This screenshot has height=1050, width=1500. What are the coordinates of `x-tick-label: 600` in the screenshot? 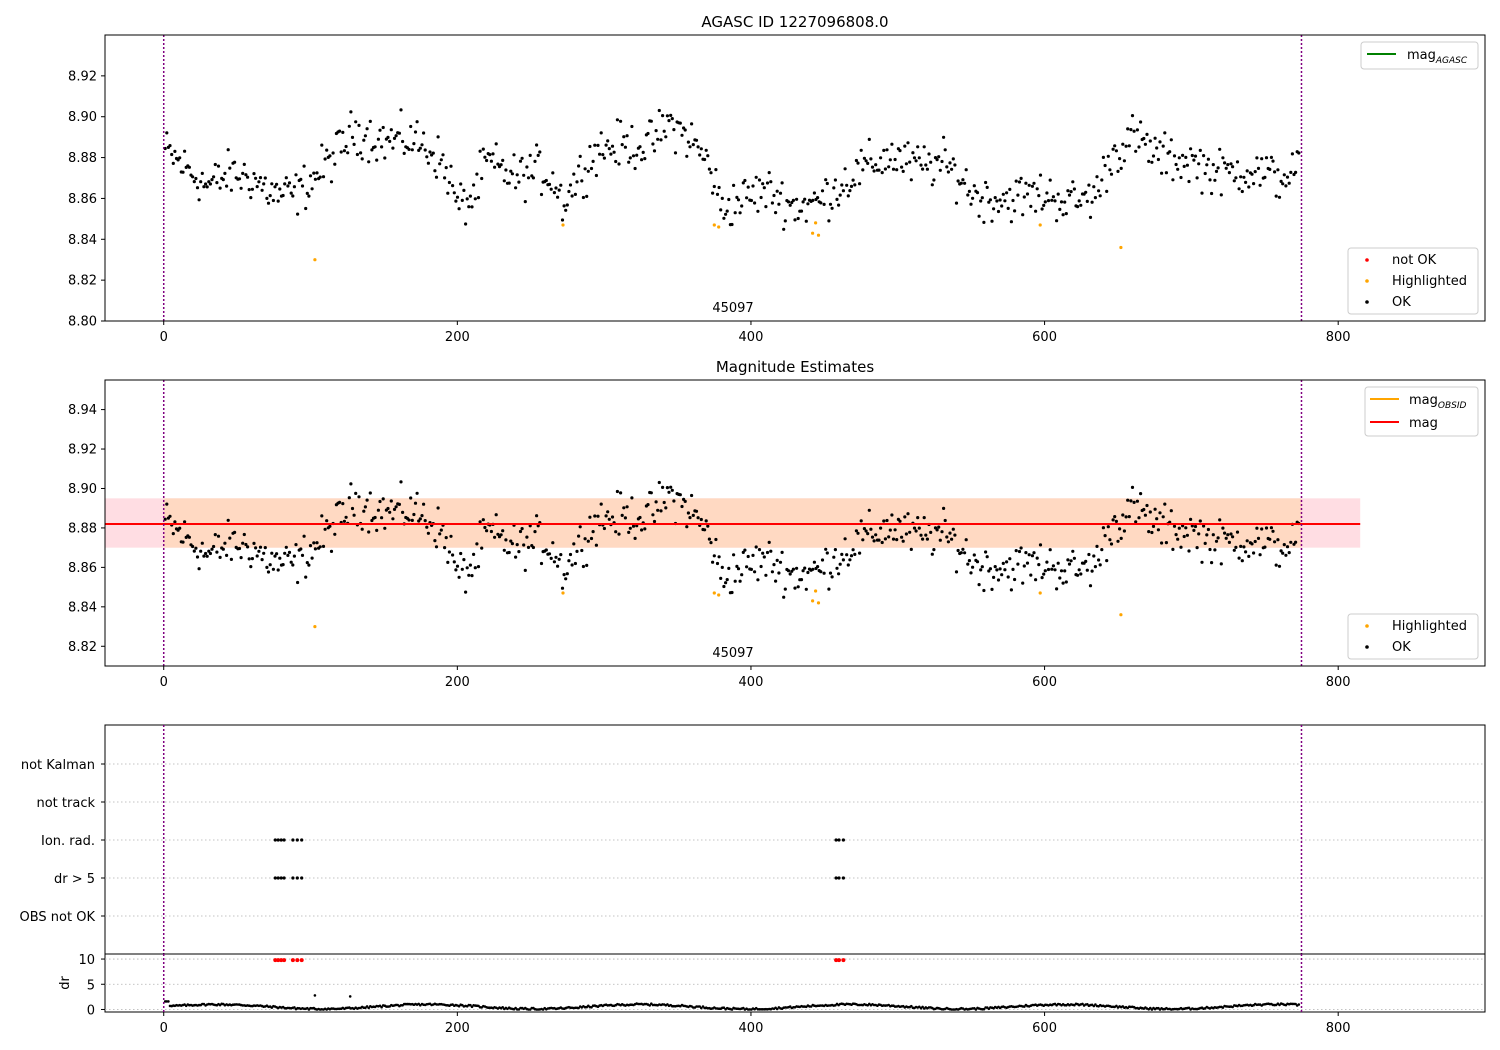 It's located at (1044, 337).